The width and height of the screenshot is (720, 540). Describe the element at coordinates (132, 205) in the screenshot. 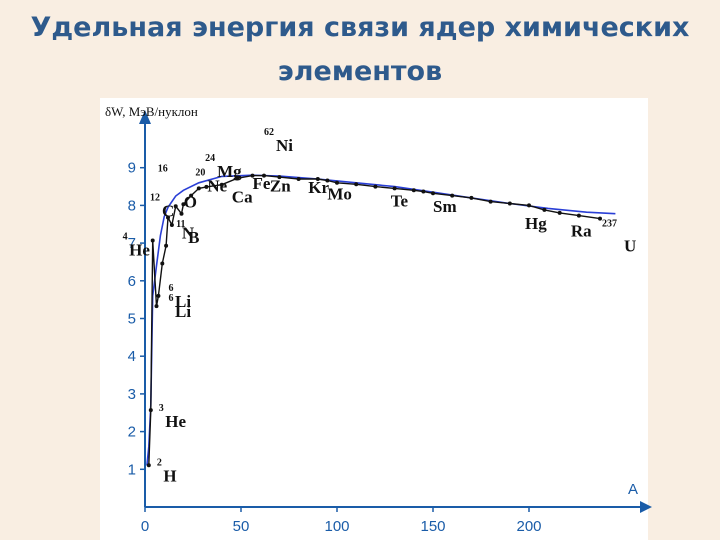

I see `y-tick-label: 8` at that location.